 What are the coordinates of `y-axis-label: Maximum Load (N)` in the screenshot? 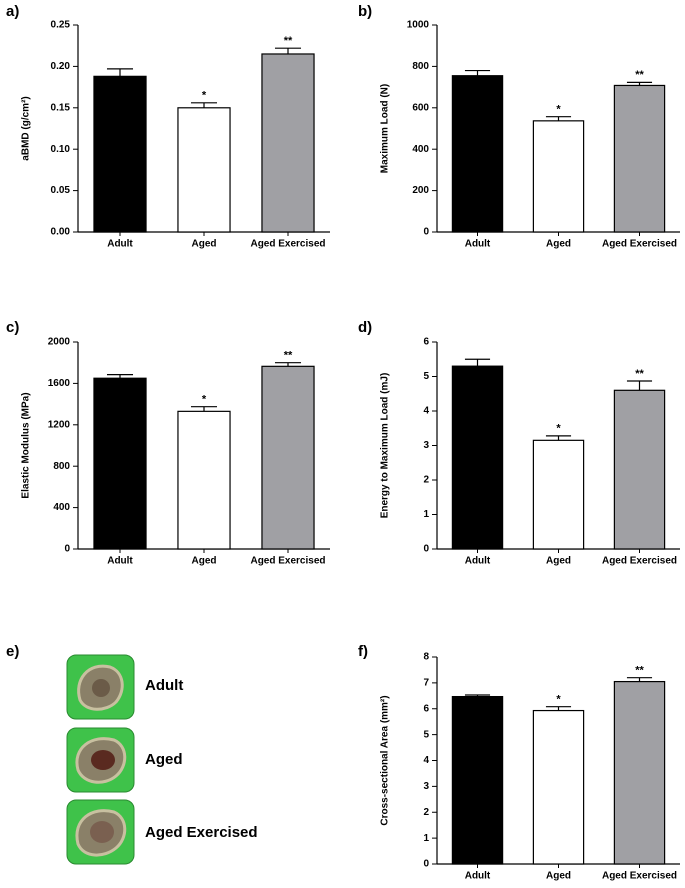 It's located at (385, 128).